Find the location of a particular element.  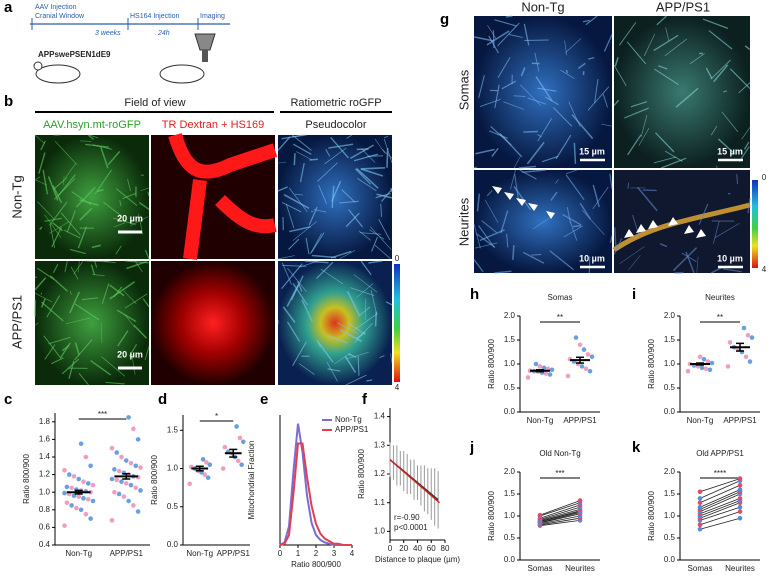

panel-letter: i is located at coordinates (634, 294).